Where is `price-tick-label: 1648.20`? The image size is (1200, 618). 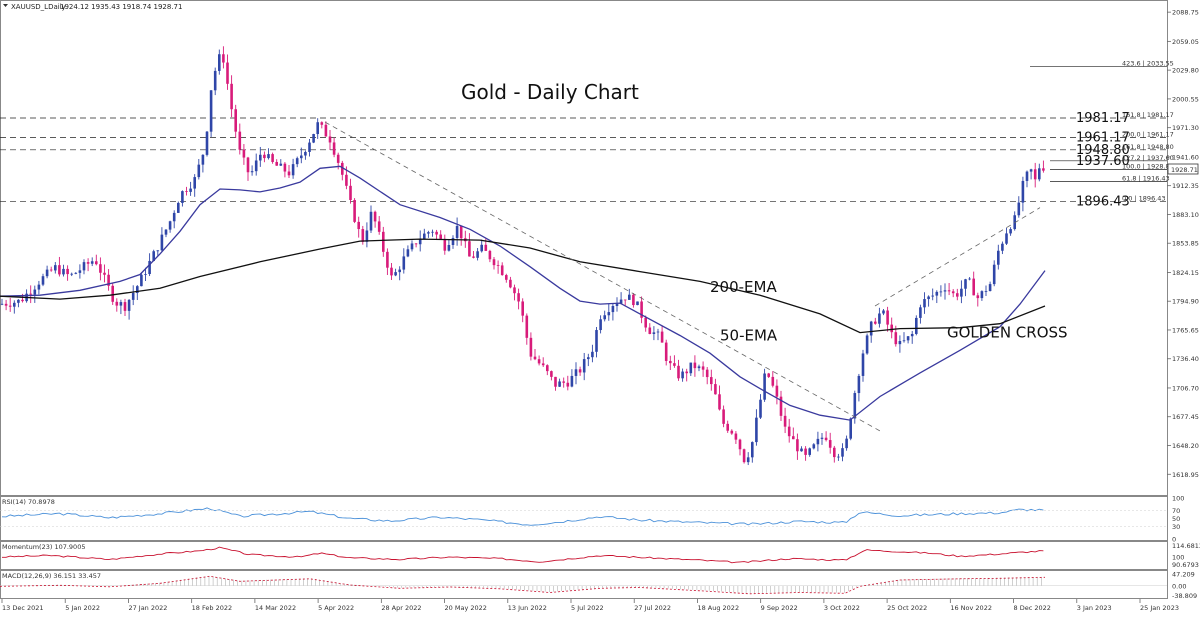 price-tick-label: 1648.20 is located at coordinates (1185, 446).